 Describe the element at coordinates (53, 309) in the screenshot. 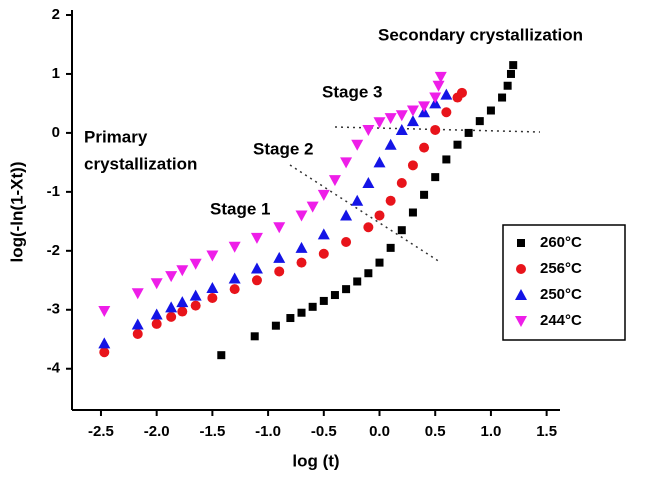

I see `y-tick-label: -3` at that location.